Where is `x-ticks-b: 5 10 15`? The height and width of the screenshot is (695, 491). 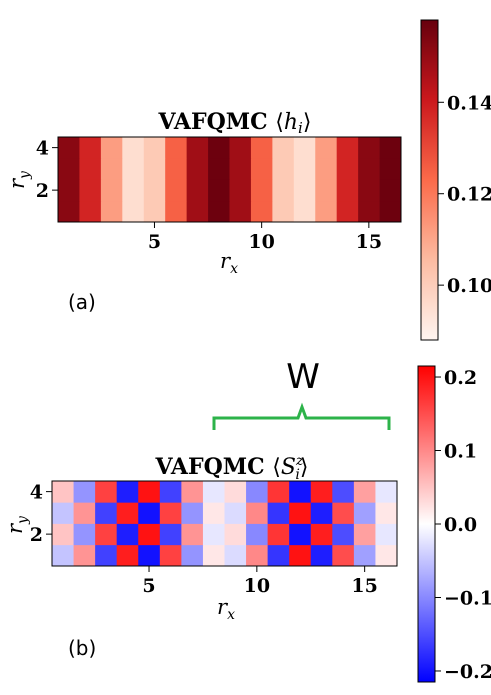
x-ticks-b: 5 10 15 is located at coordinates (260, 581).